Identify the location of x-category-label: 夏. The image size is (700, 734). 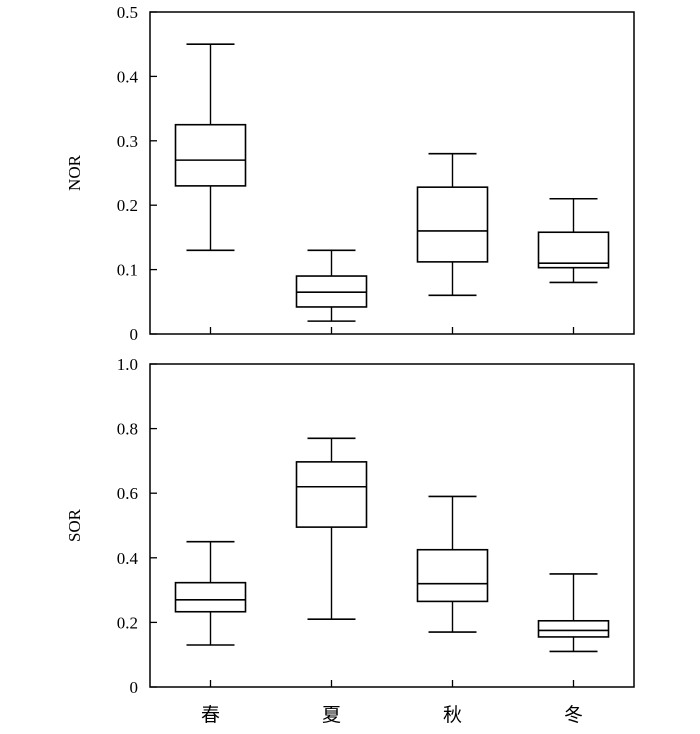
(331, 715).